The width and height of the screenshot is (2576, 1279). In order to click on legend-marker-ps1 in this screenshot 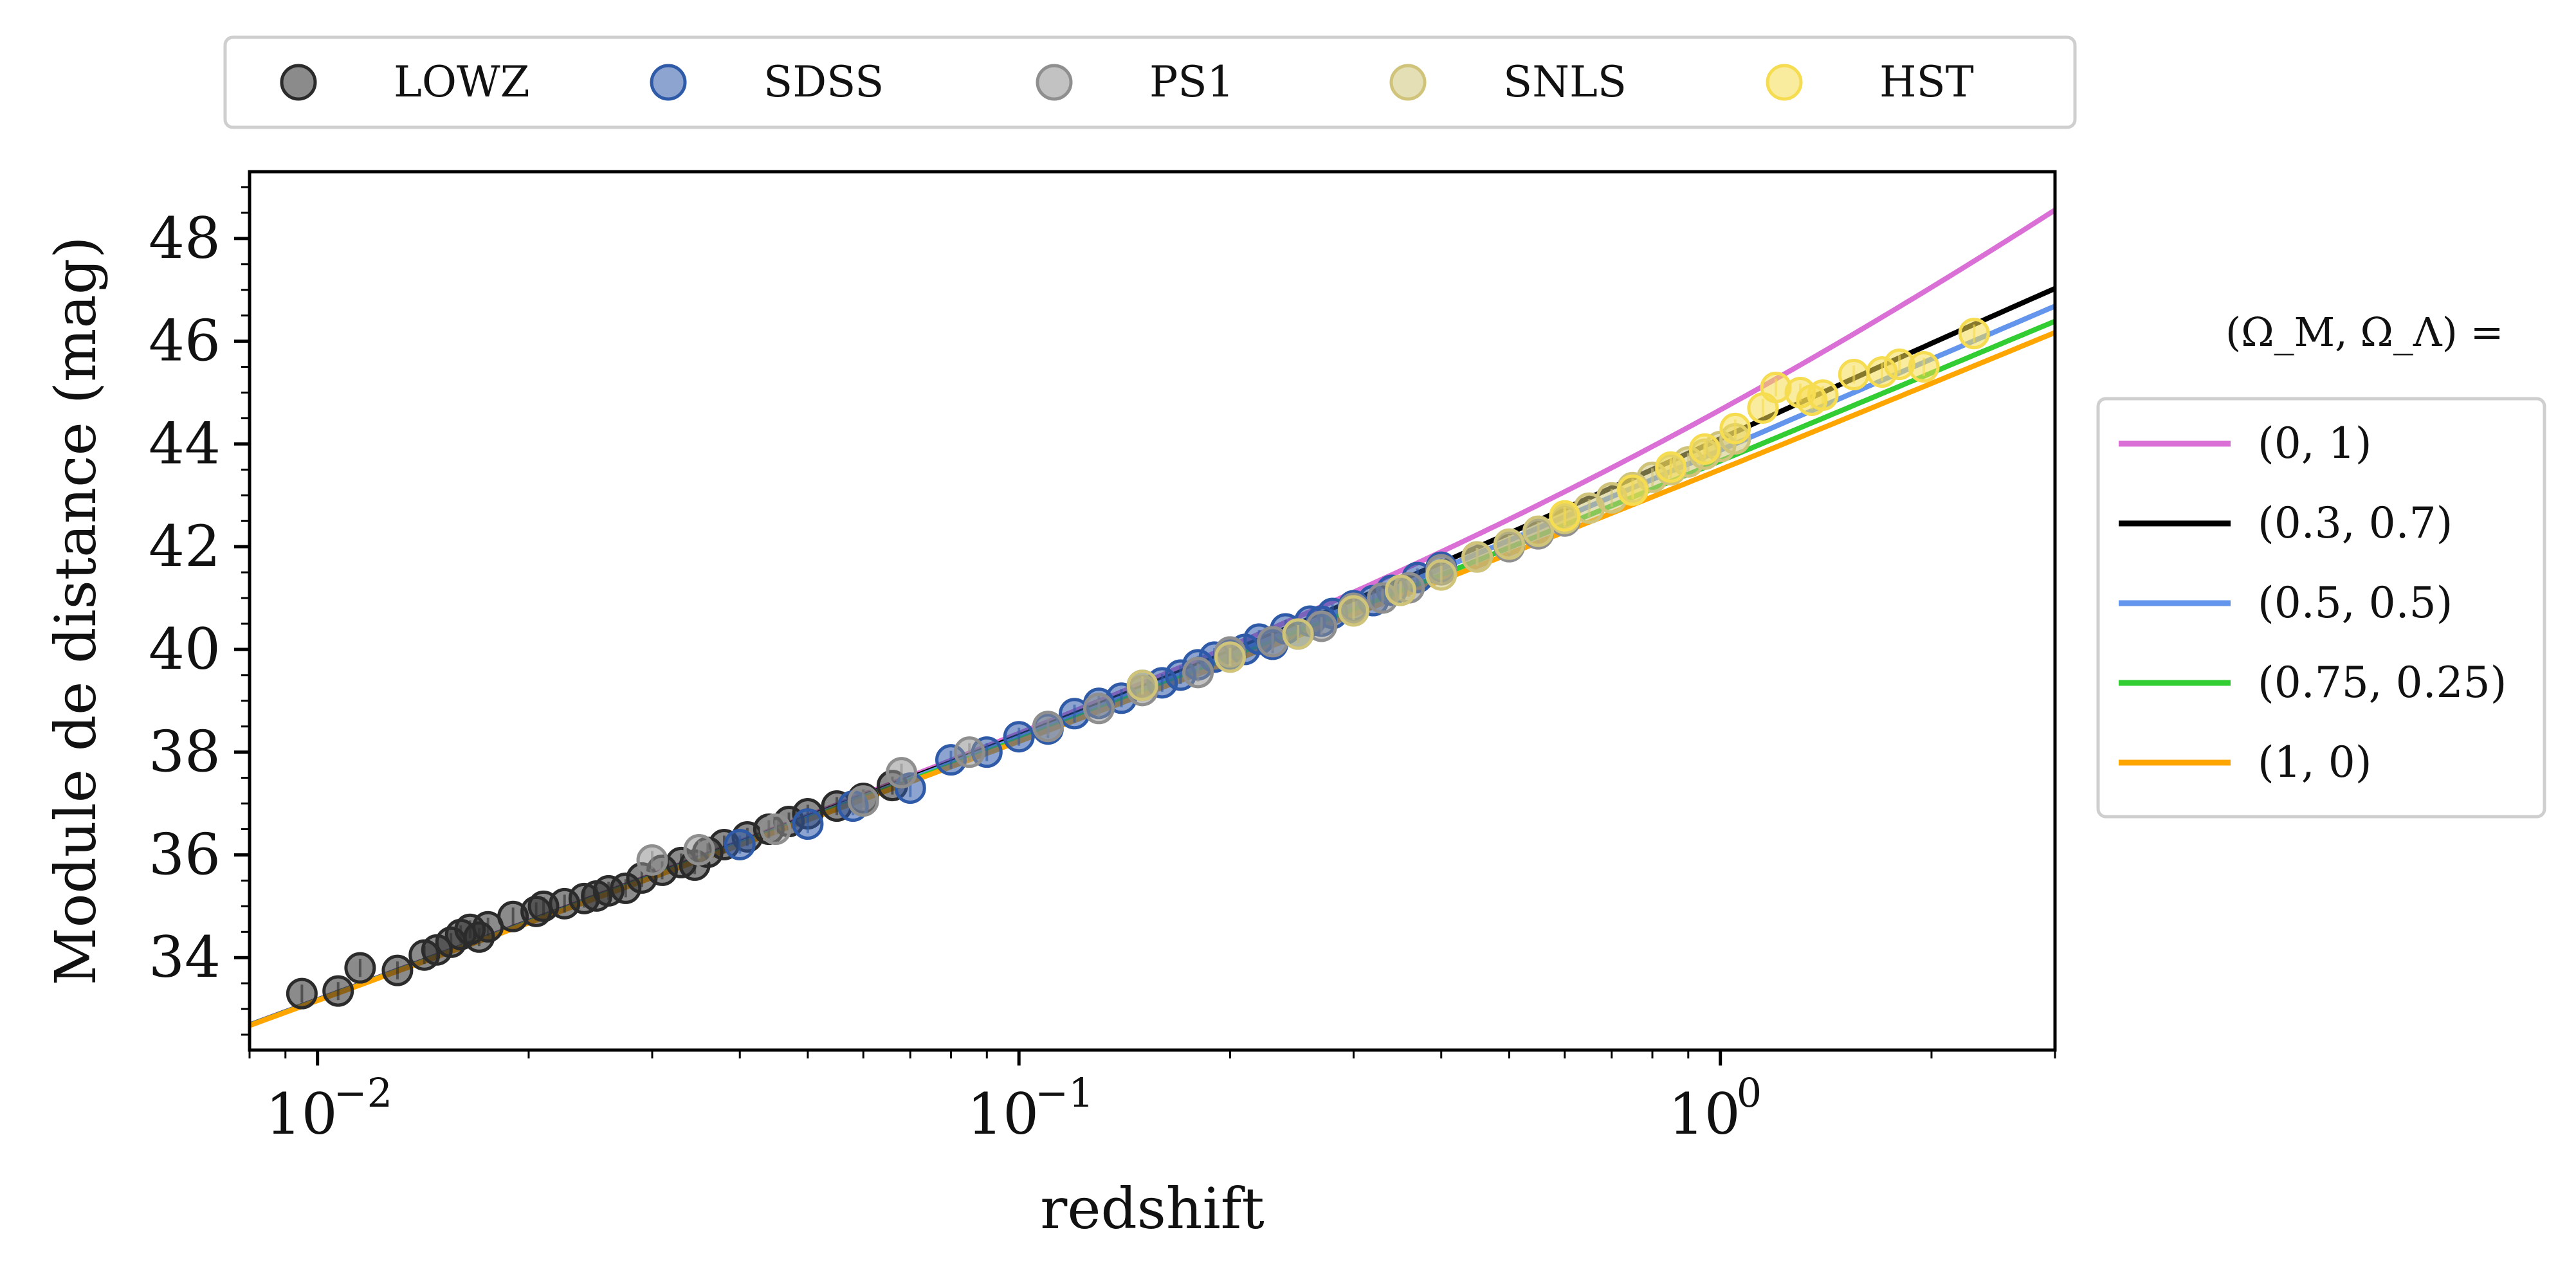, I will do `click(1054, 83)`.